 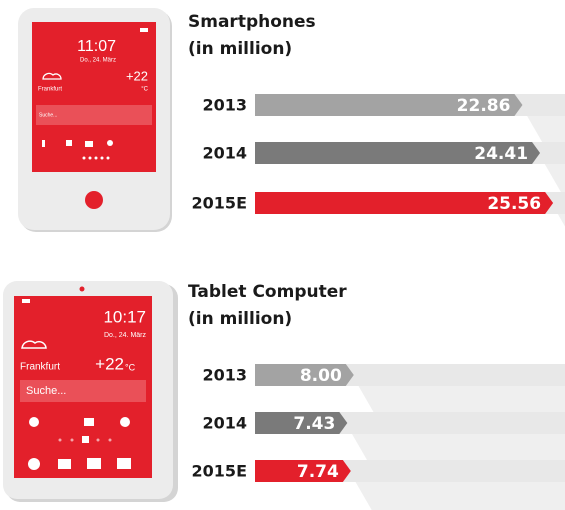 What do you see at coordinates (98, 61) in the screenshot?
I see `phone-date: Do., 24. März` at bounding box center [98, 61].